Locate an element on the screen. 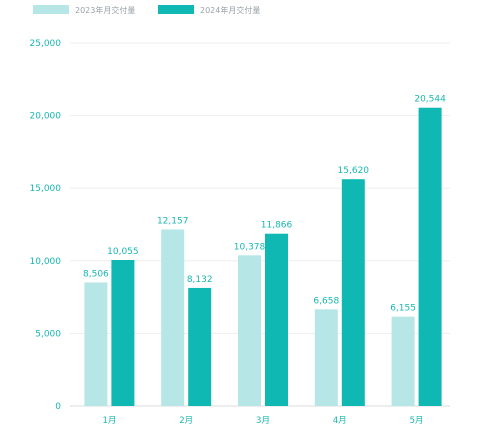 This screenshot has width=500, height=429. x-axis-category-labels: 1月 2月 3月 4月 5月 is located at coordinates (262, 421).